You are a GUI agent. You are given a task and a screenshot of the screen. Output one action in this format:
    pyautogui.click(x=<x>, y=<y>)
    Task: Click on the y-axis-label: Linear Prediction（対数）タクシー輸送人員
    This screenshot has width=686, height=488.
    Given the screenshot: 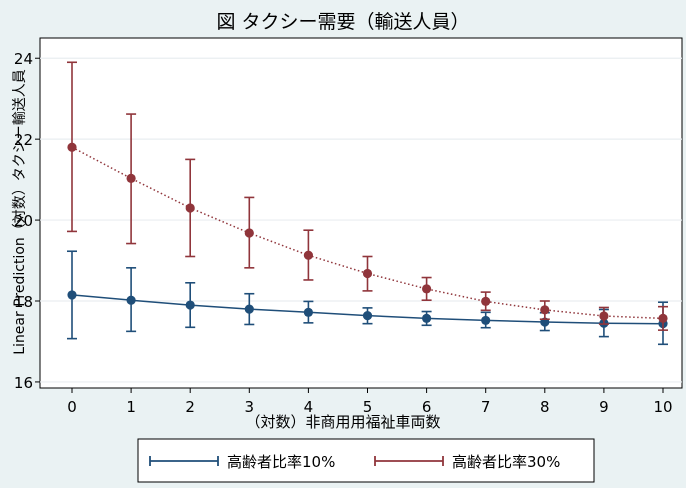 What is the action you would take?
    pyautogui.click(x=20, y=212)
    